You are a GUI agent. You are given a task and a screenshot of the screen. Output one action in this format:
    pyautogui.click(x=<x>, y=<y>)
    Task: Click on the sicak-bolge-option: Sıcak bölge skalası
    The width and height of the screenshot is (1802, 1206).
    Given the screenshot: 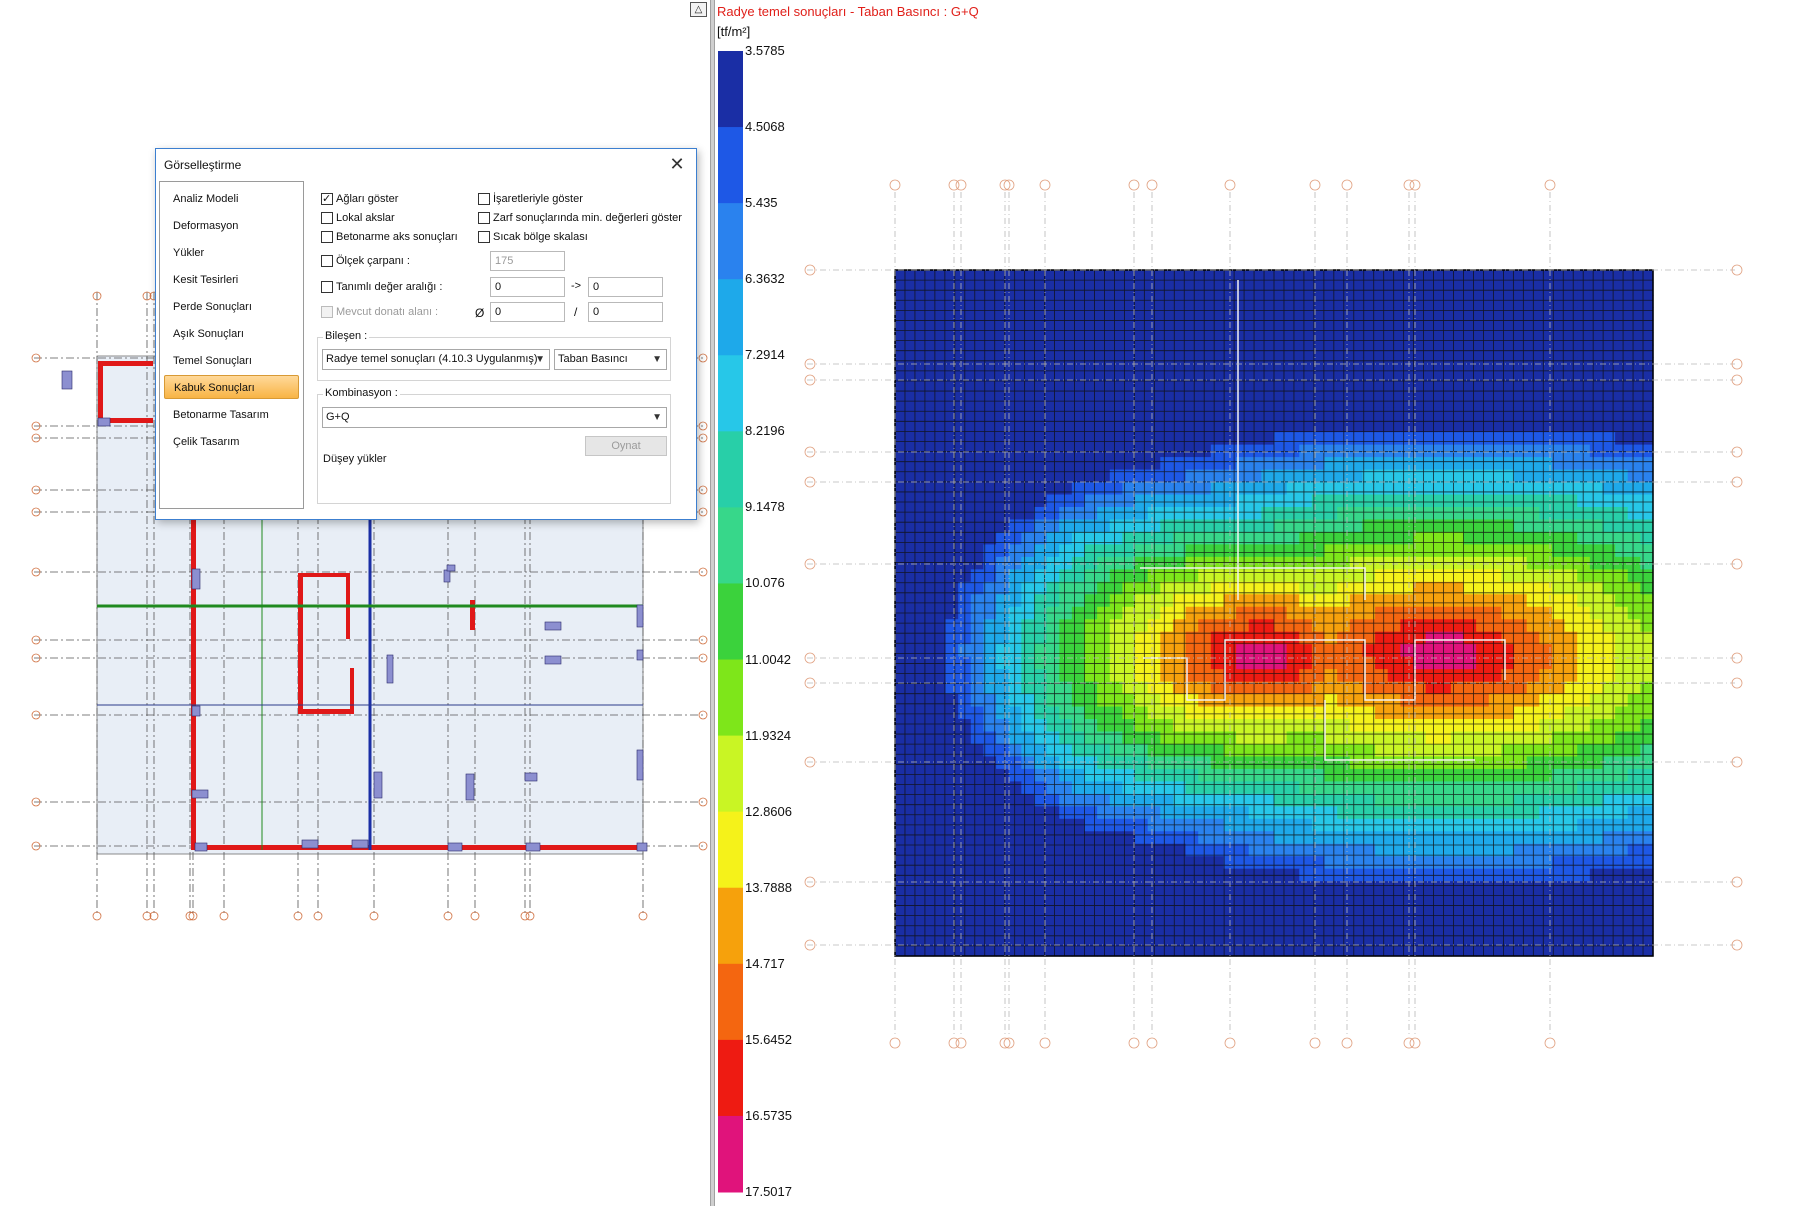 What is the action you would take?
    pyautogui.click(x=533, y=237)
    